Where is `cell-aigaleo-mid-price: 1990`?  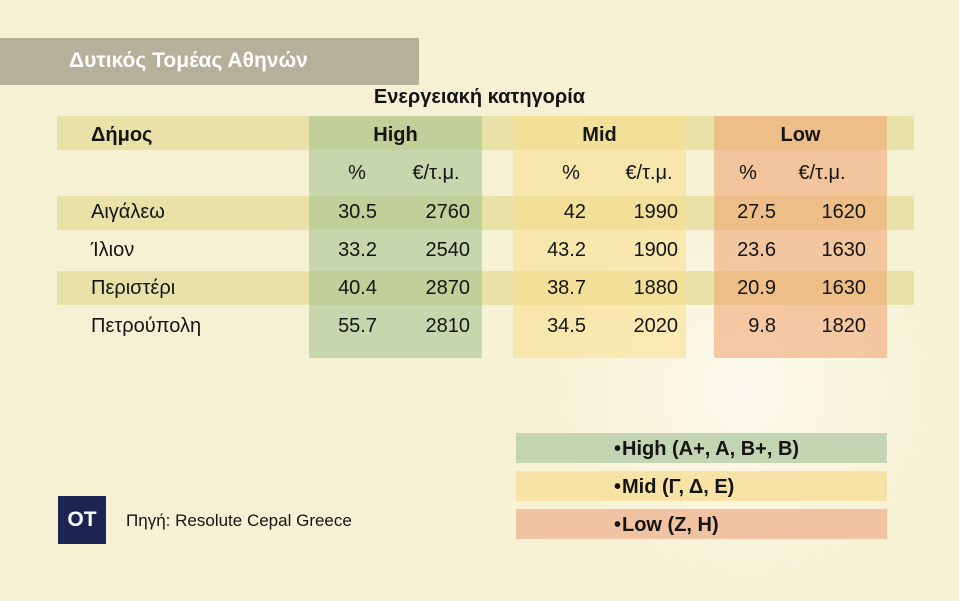
cell-aigaleo-mid-price: 1990 is located at coordinates (656, 212).